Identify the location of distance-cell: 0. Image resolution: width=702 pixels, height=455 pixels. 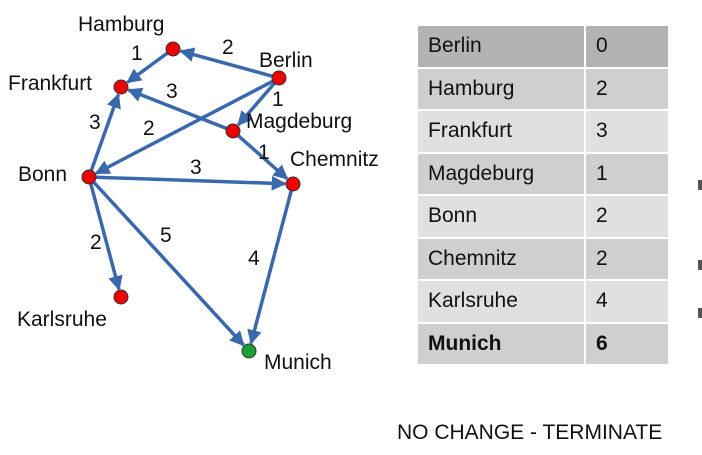
(627, 46).